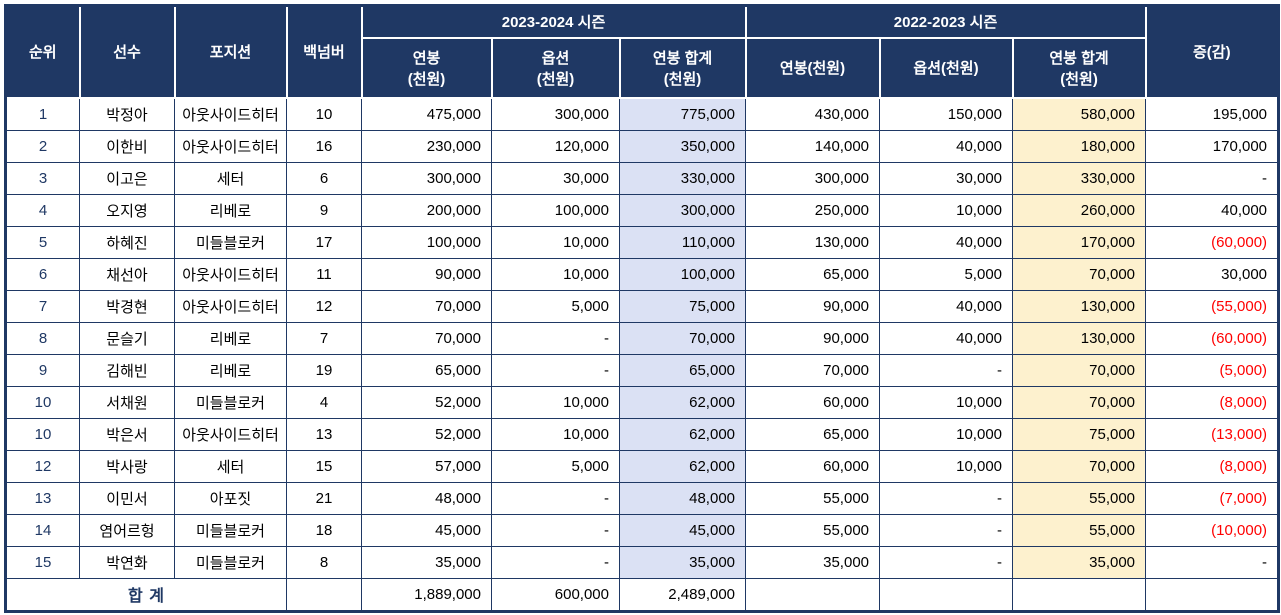 Image resolution: width=1281 pixels, height=615 pixels. I want to click on col-header-option-2324: 옵션 (천원), so click(555, 67).